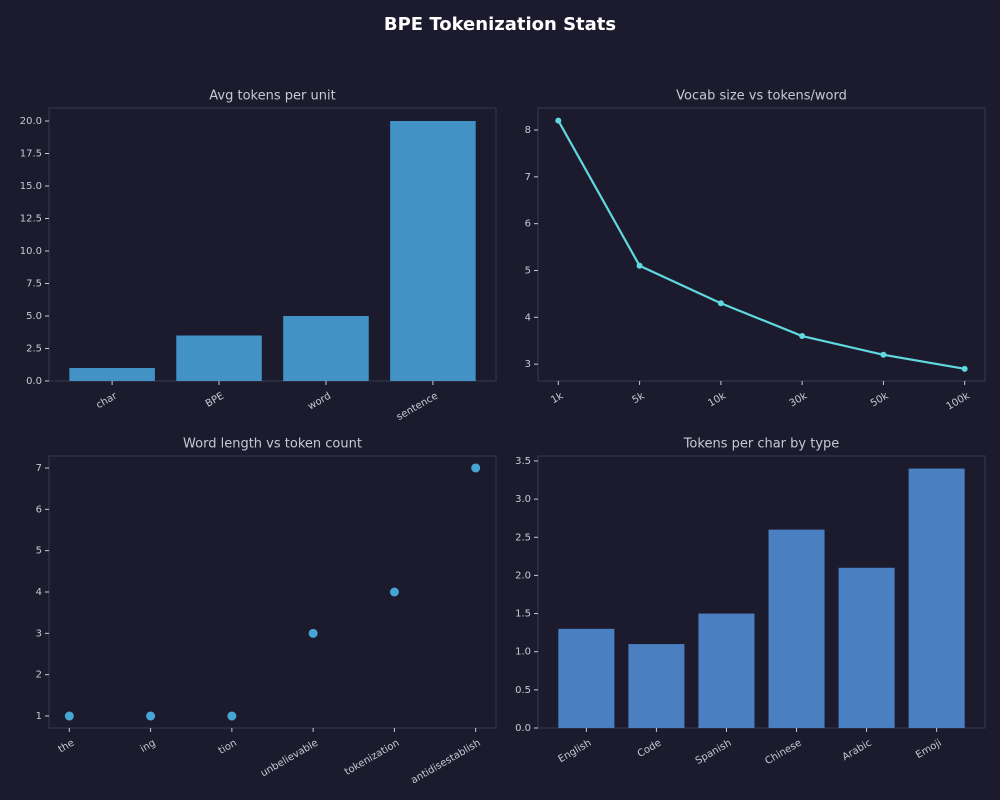 The width and height of the screenshot is (1000, 800). Describe the element at coordinates (34, 316) in the screenshot. I see `y-tick-label: 5.0` at that location.